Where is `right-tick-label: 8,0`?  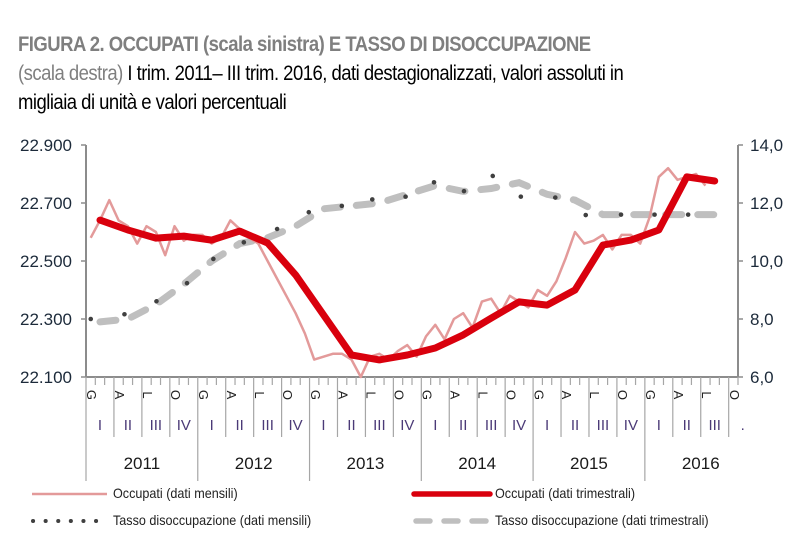
right-tick-label: 8,0 is located at coordinates (762, 319).